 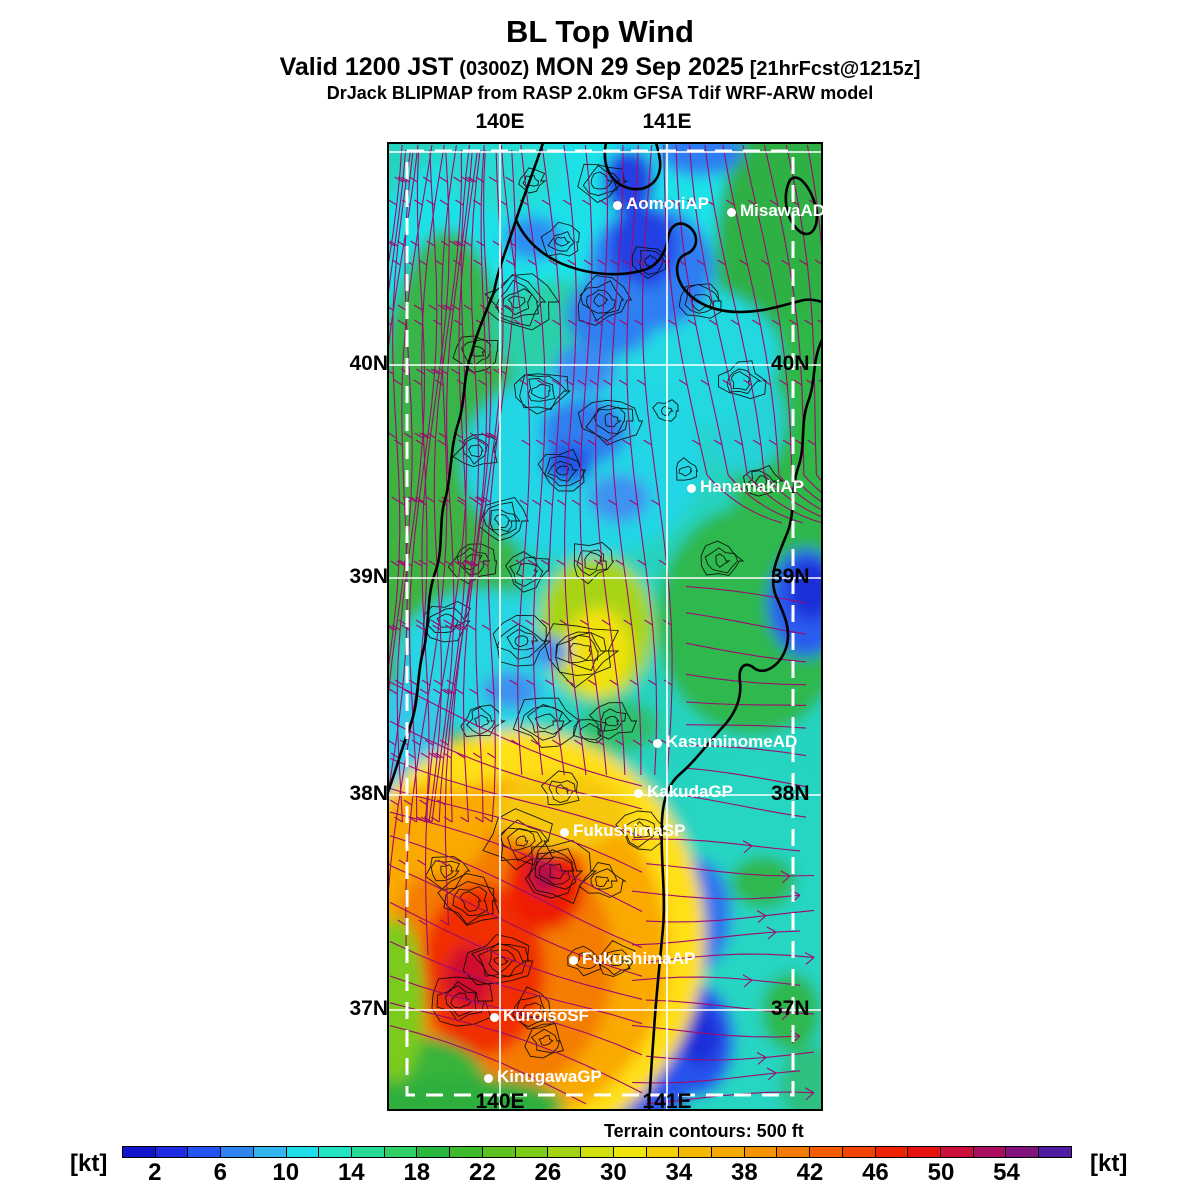 What do you see at coordinates (613, 1172) in the screenshot?
I see `colorbar-tick: 30` at bounding box center [613, 1172].